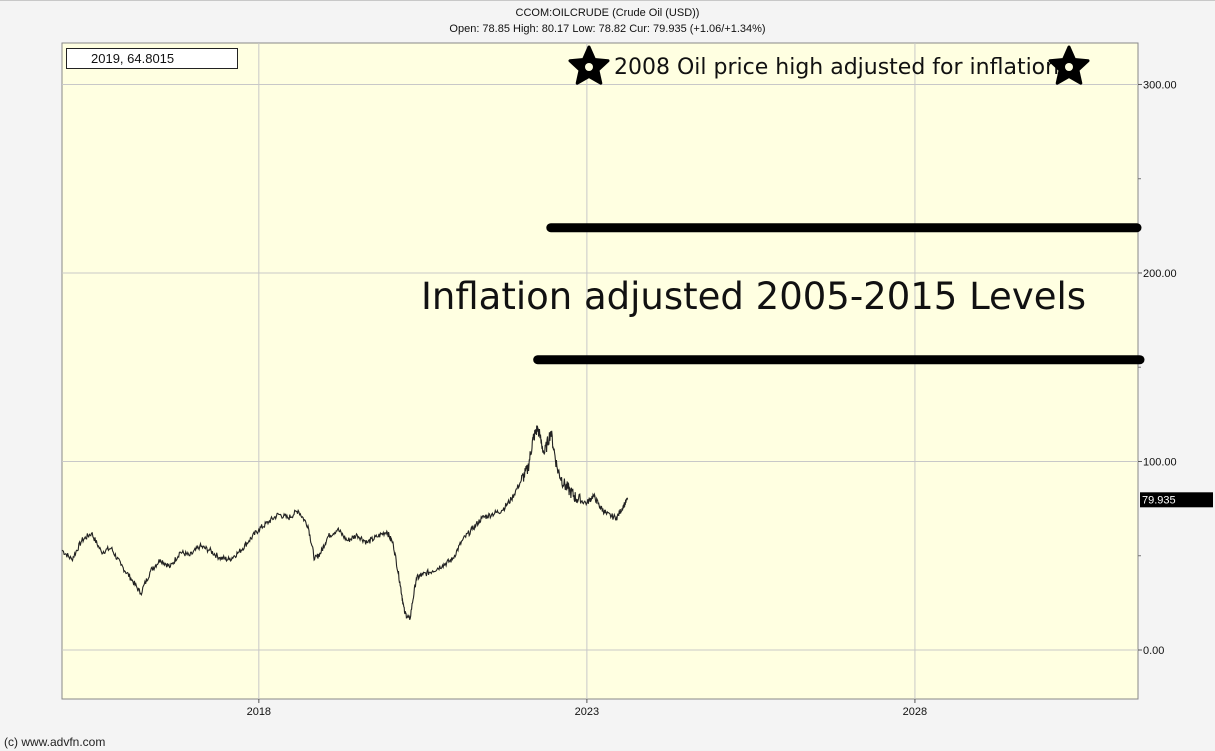 The height and width of the screenshot is (751, 1215). I want to click on x-tick-label: 2023, so click(587, 712).